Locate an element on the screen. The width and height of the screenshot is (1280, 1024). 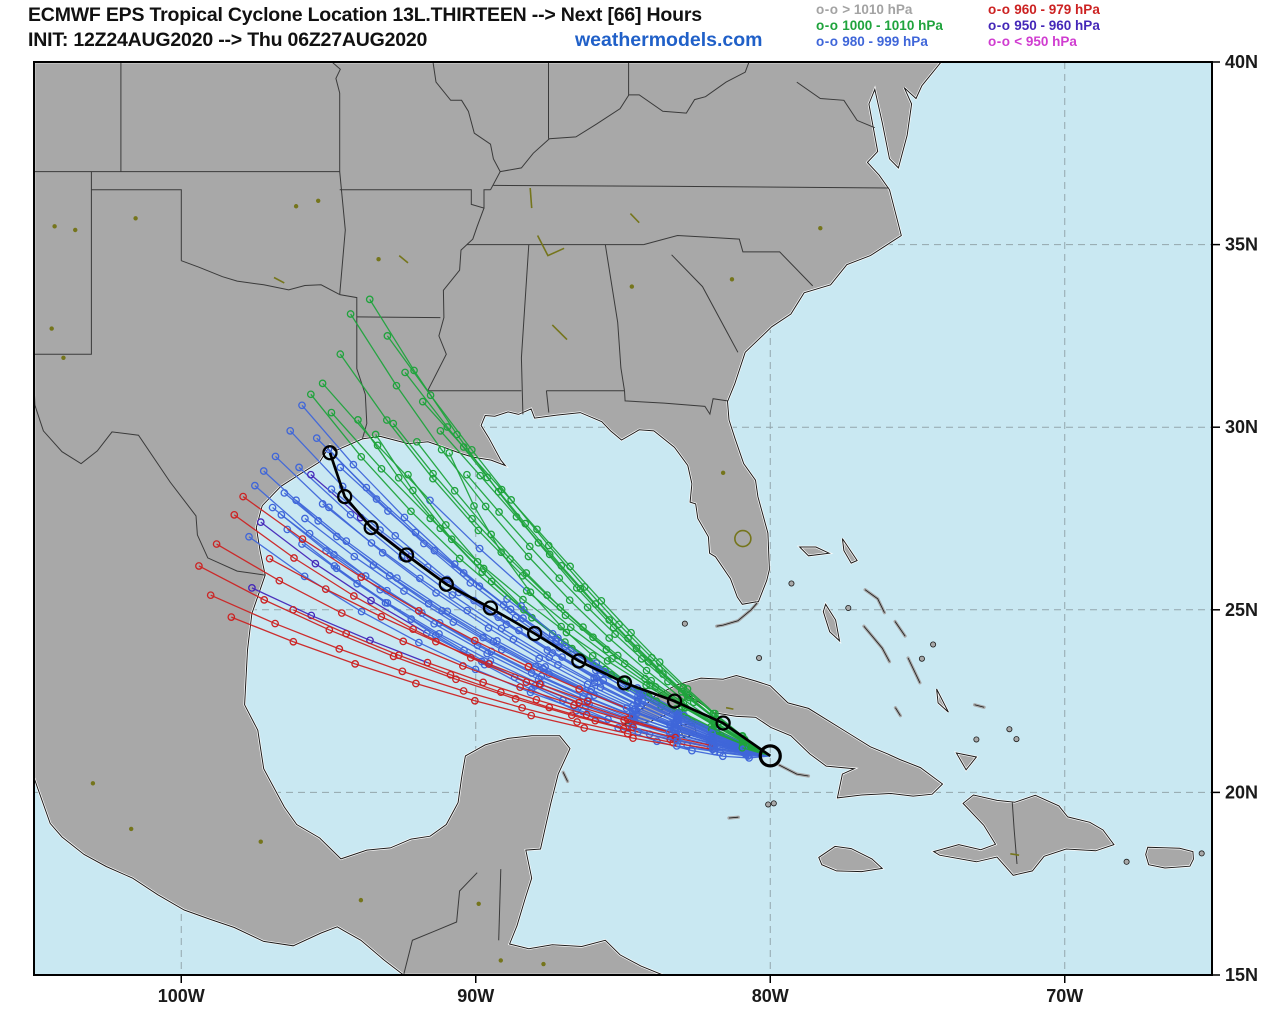
lat-label: 40N is located at coordinates (1241, 62).